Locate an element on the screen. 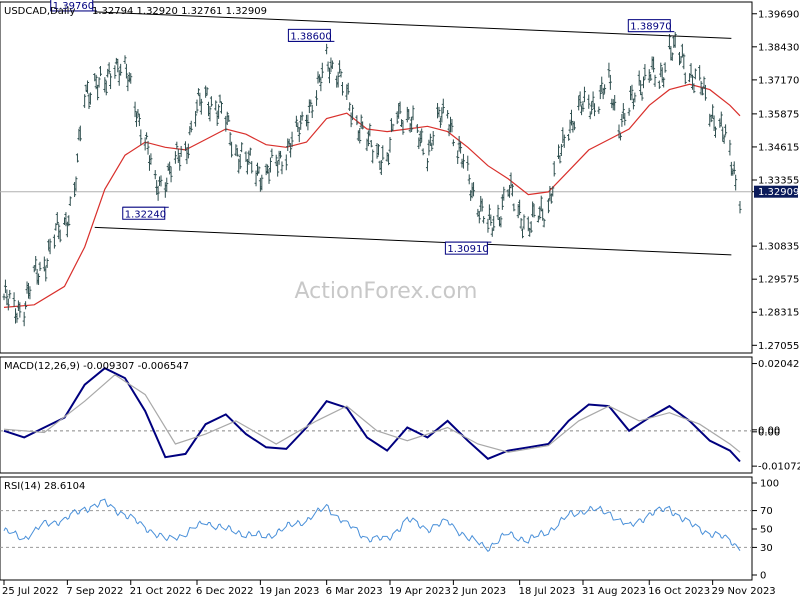  price-tick-label: 1.39690 is located at coordinates (778, 14).